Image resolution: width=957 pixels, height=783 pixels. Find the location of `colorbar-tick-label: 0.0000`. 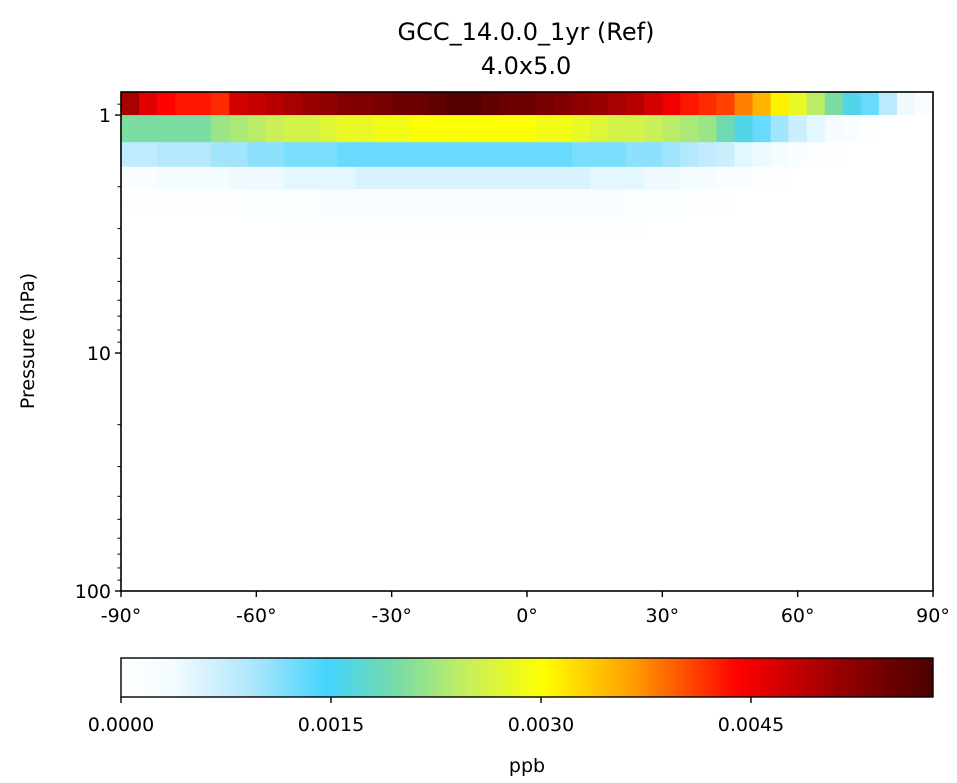

colorbar-tick-label: 0.0000 is located at coordinates (121, 725).